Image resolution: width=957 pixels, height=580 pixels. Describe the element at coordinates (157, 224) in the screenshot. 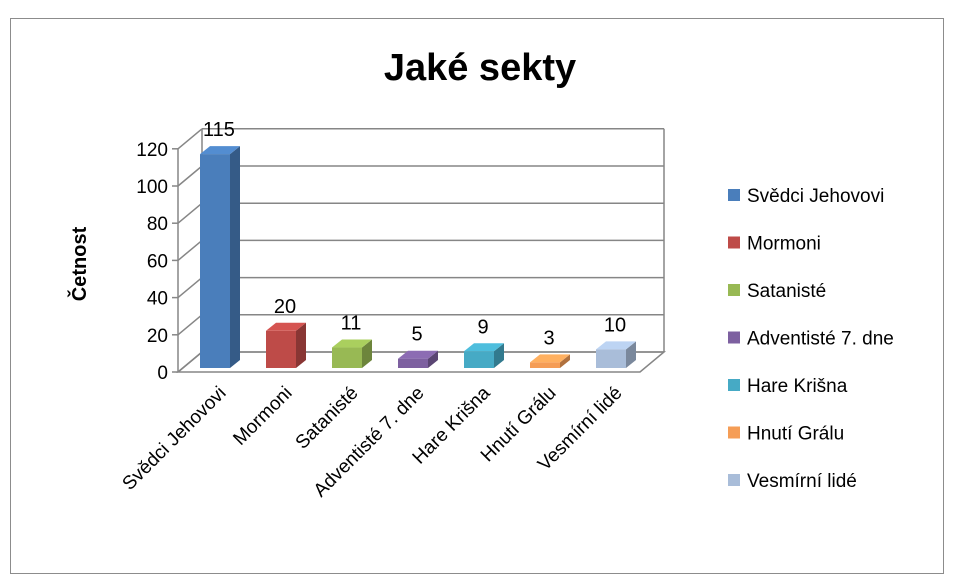

I see `y-tick-label: 80` at that location.